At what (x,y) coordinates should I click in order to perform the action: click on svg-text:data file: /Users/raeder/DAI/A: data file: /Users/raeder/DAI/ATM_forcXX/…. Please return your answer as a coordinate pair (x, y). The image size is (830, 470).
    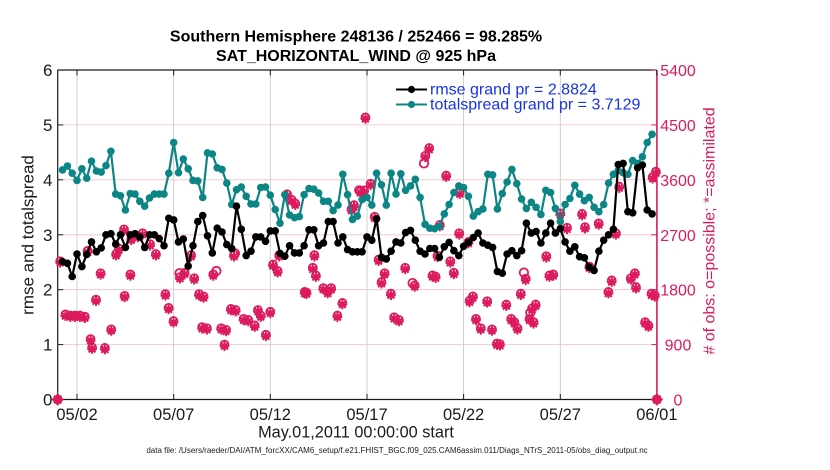
    Looking at the image, I should click on (396, 450).